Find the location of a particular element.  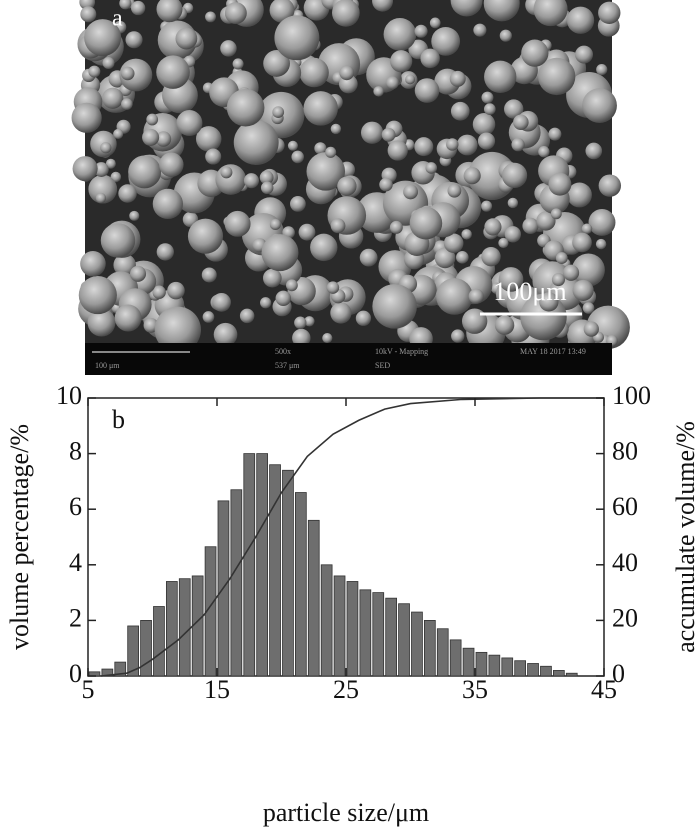

info-text: MAY 18 2017 13:49 is located at coordinates (553, 351).